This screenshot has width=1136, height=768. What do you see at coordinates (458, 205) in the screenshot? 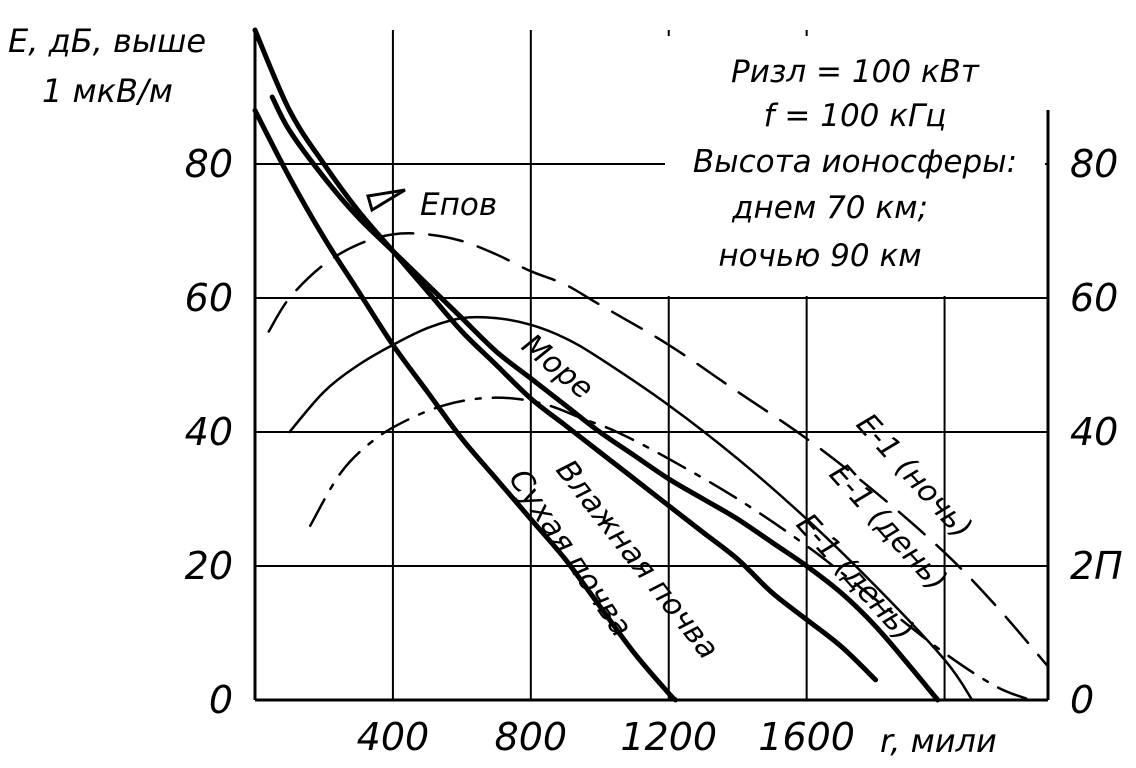
I see `surface-wave-label: Eпов` at bounding box center [458, 205].